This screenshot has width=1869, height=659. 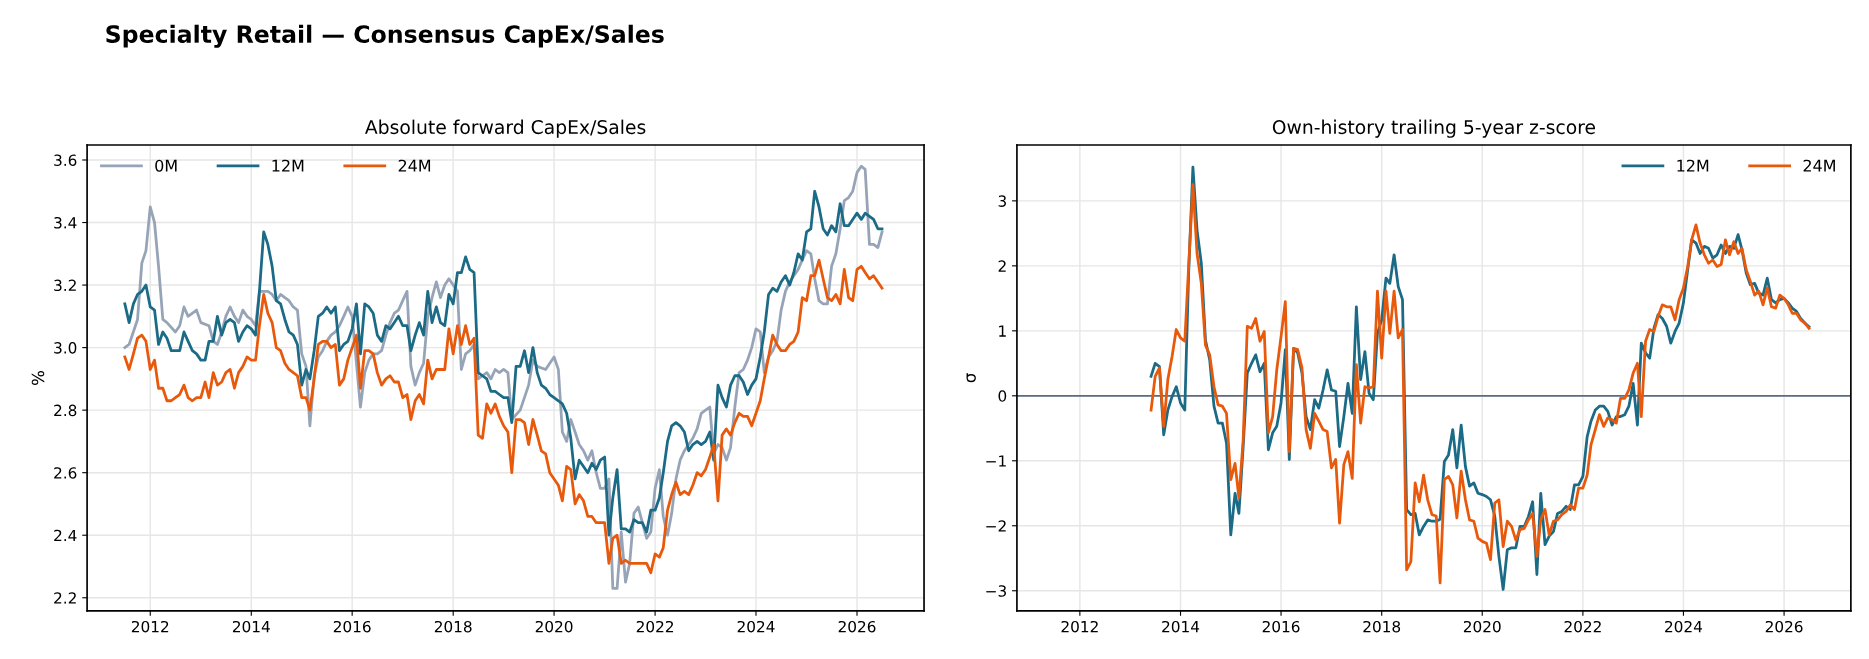 What do you see at coordinates (1002, 201) in the screenshot?
I see `y-tick-label: 3` at bounding box center [1002, 201].